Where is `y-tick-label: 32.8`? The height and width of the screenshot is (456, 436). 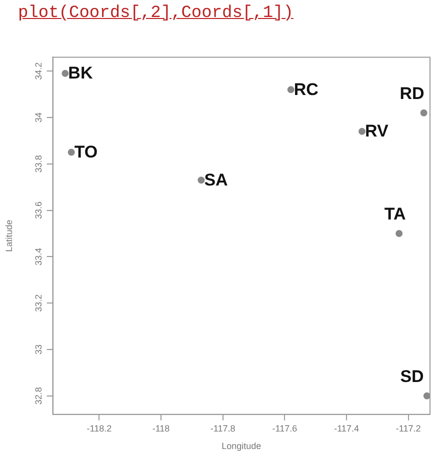
y-tick-label: 32.8 is located at coordinates (38, 396).